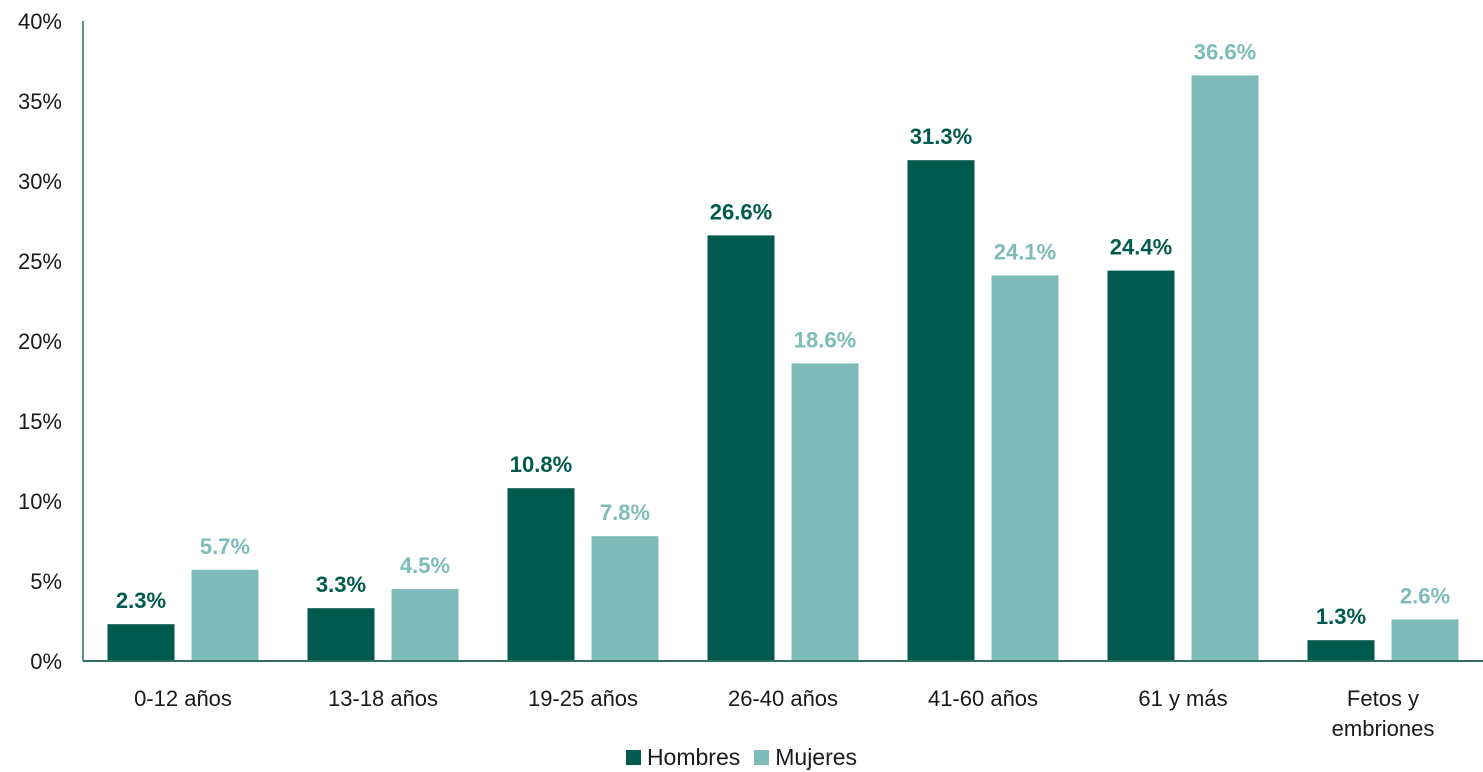 The height and width of the screenshot is (772, 1483). Describe the element at coordinates (625, 512) in the screenshot. I see `data-label-mujeres: 7.8%` at that location.